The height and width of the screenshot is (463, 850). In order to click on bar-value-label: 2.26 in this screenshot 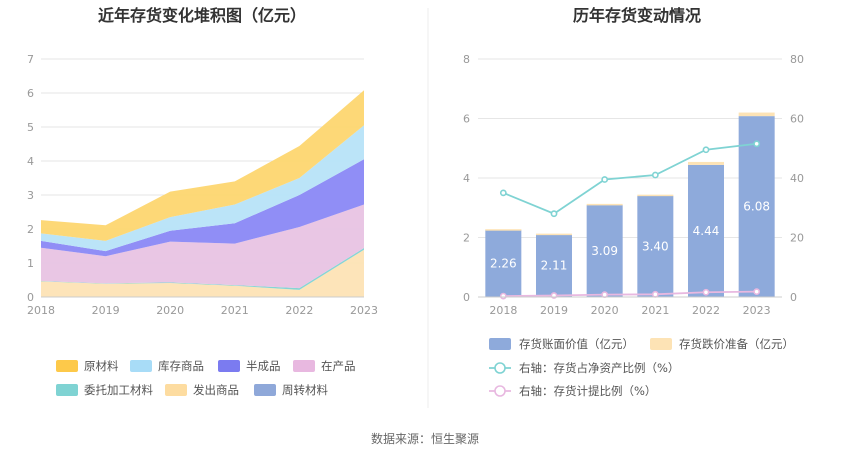, I will do `click(503, 263)`.